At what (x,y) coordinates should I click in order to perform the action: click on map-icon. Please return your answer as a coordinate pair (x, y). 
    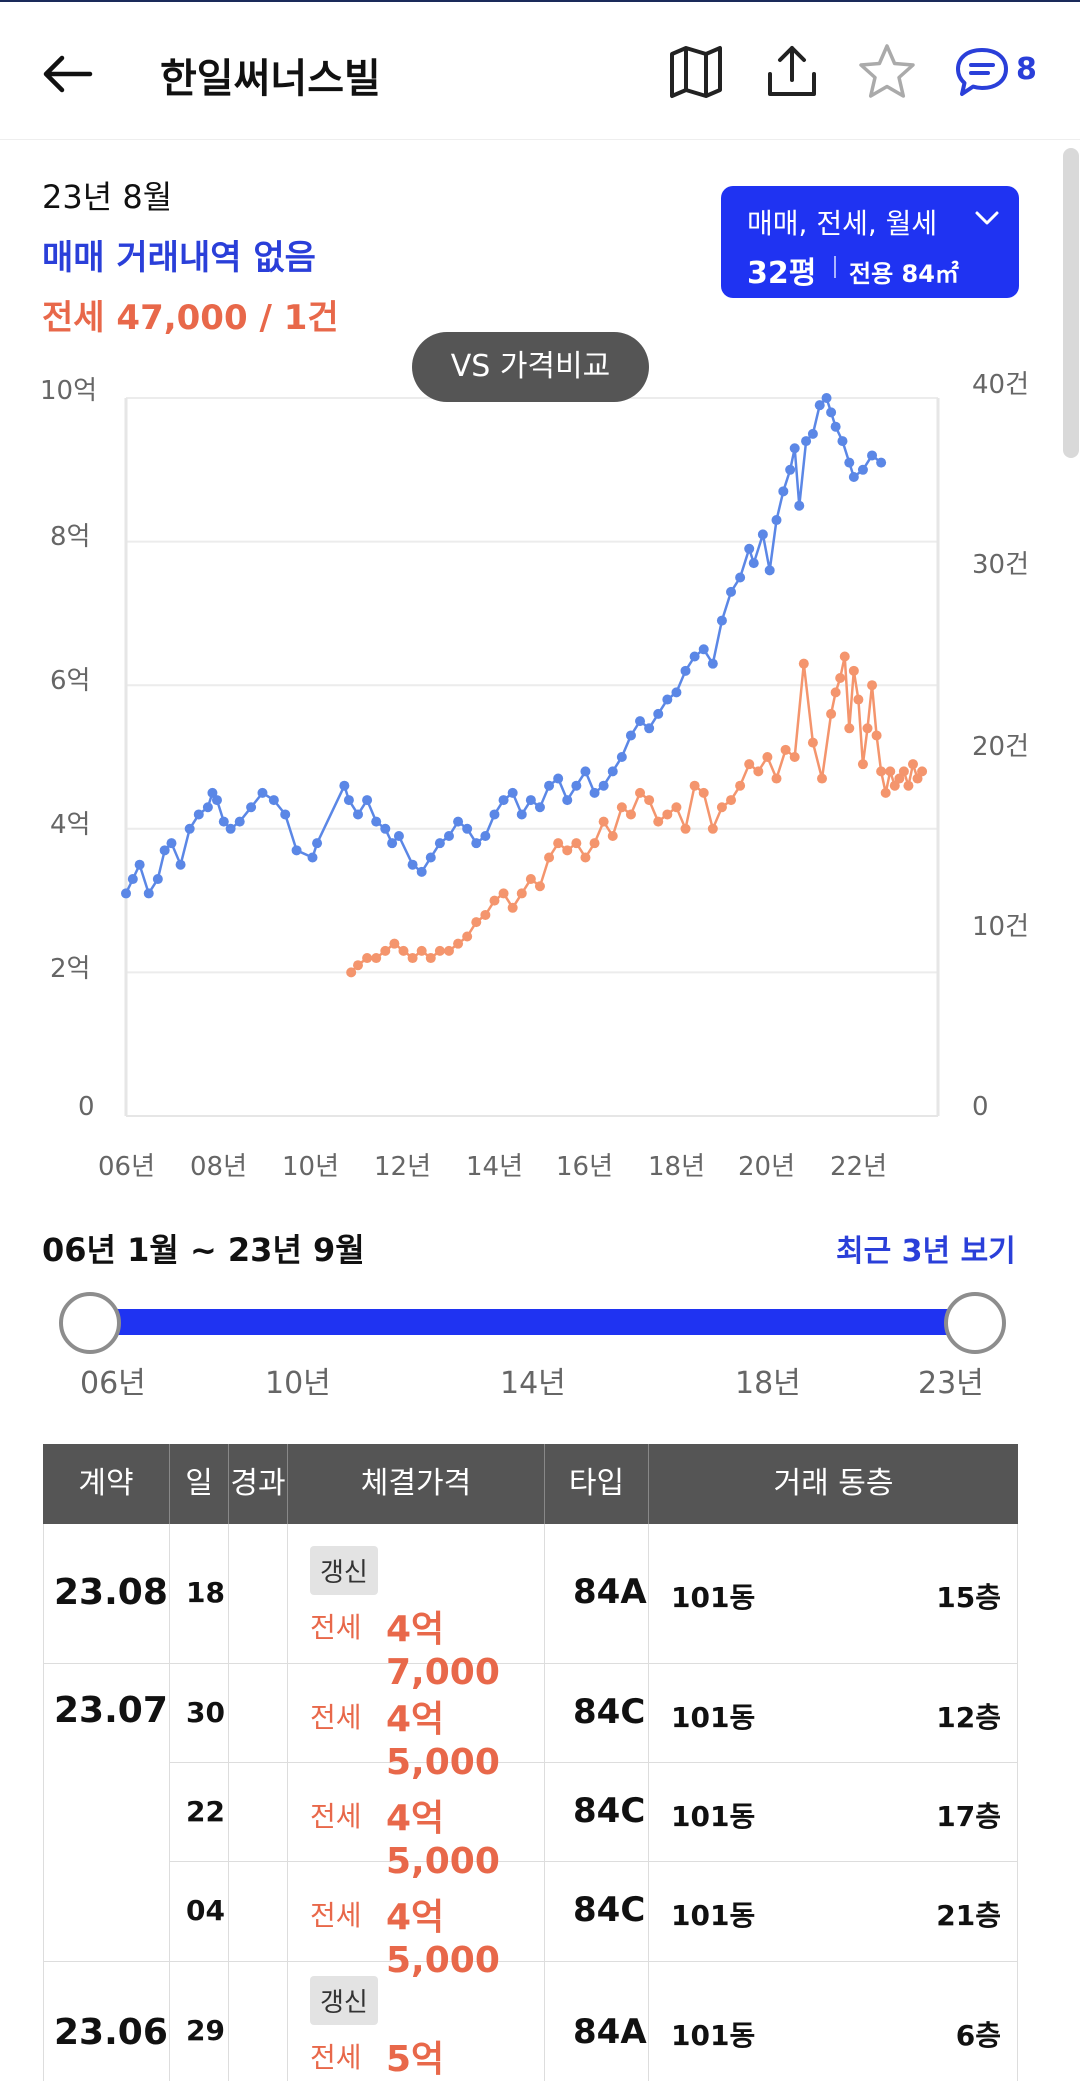
    Looking at the image, I should click on (696, 72).